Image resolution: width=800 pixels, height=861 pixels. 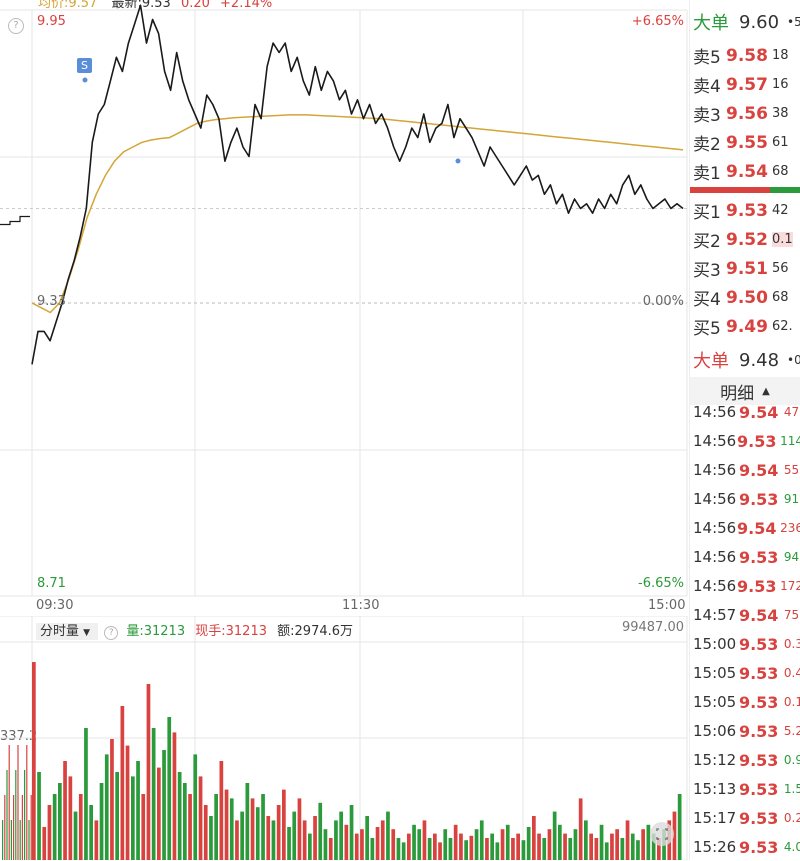 I want to click on trade-time: 15:05, so click(x=715, y=702).